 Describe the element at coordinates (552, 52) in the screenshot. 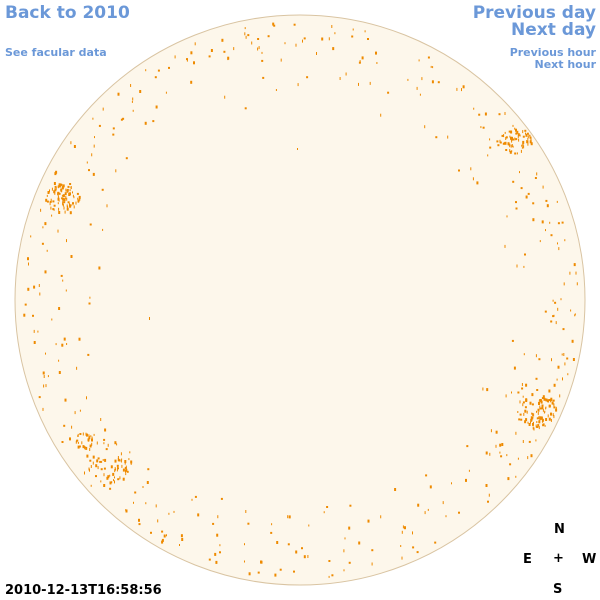

I see `previous-hour-link: Previous hour` at that location.